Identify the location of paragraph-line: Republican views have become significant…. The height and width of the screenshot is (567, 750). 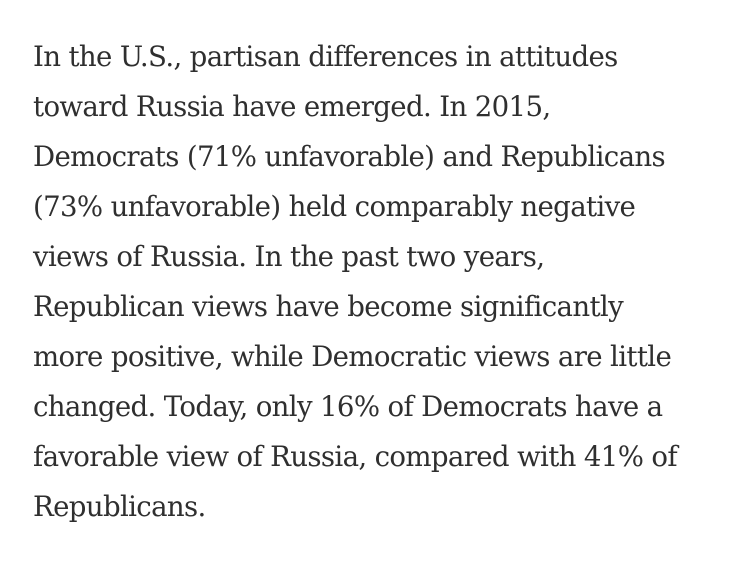
(328, 306).